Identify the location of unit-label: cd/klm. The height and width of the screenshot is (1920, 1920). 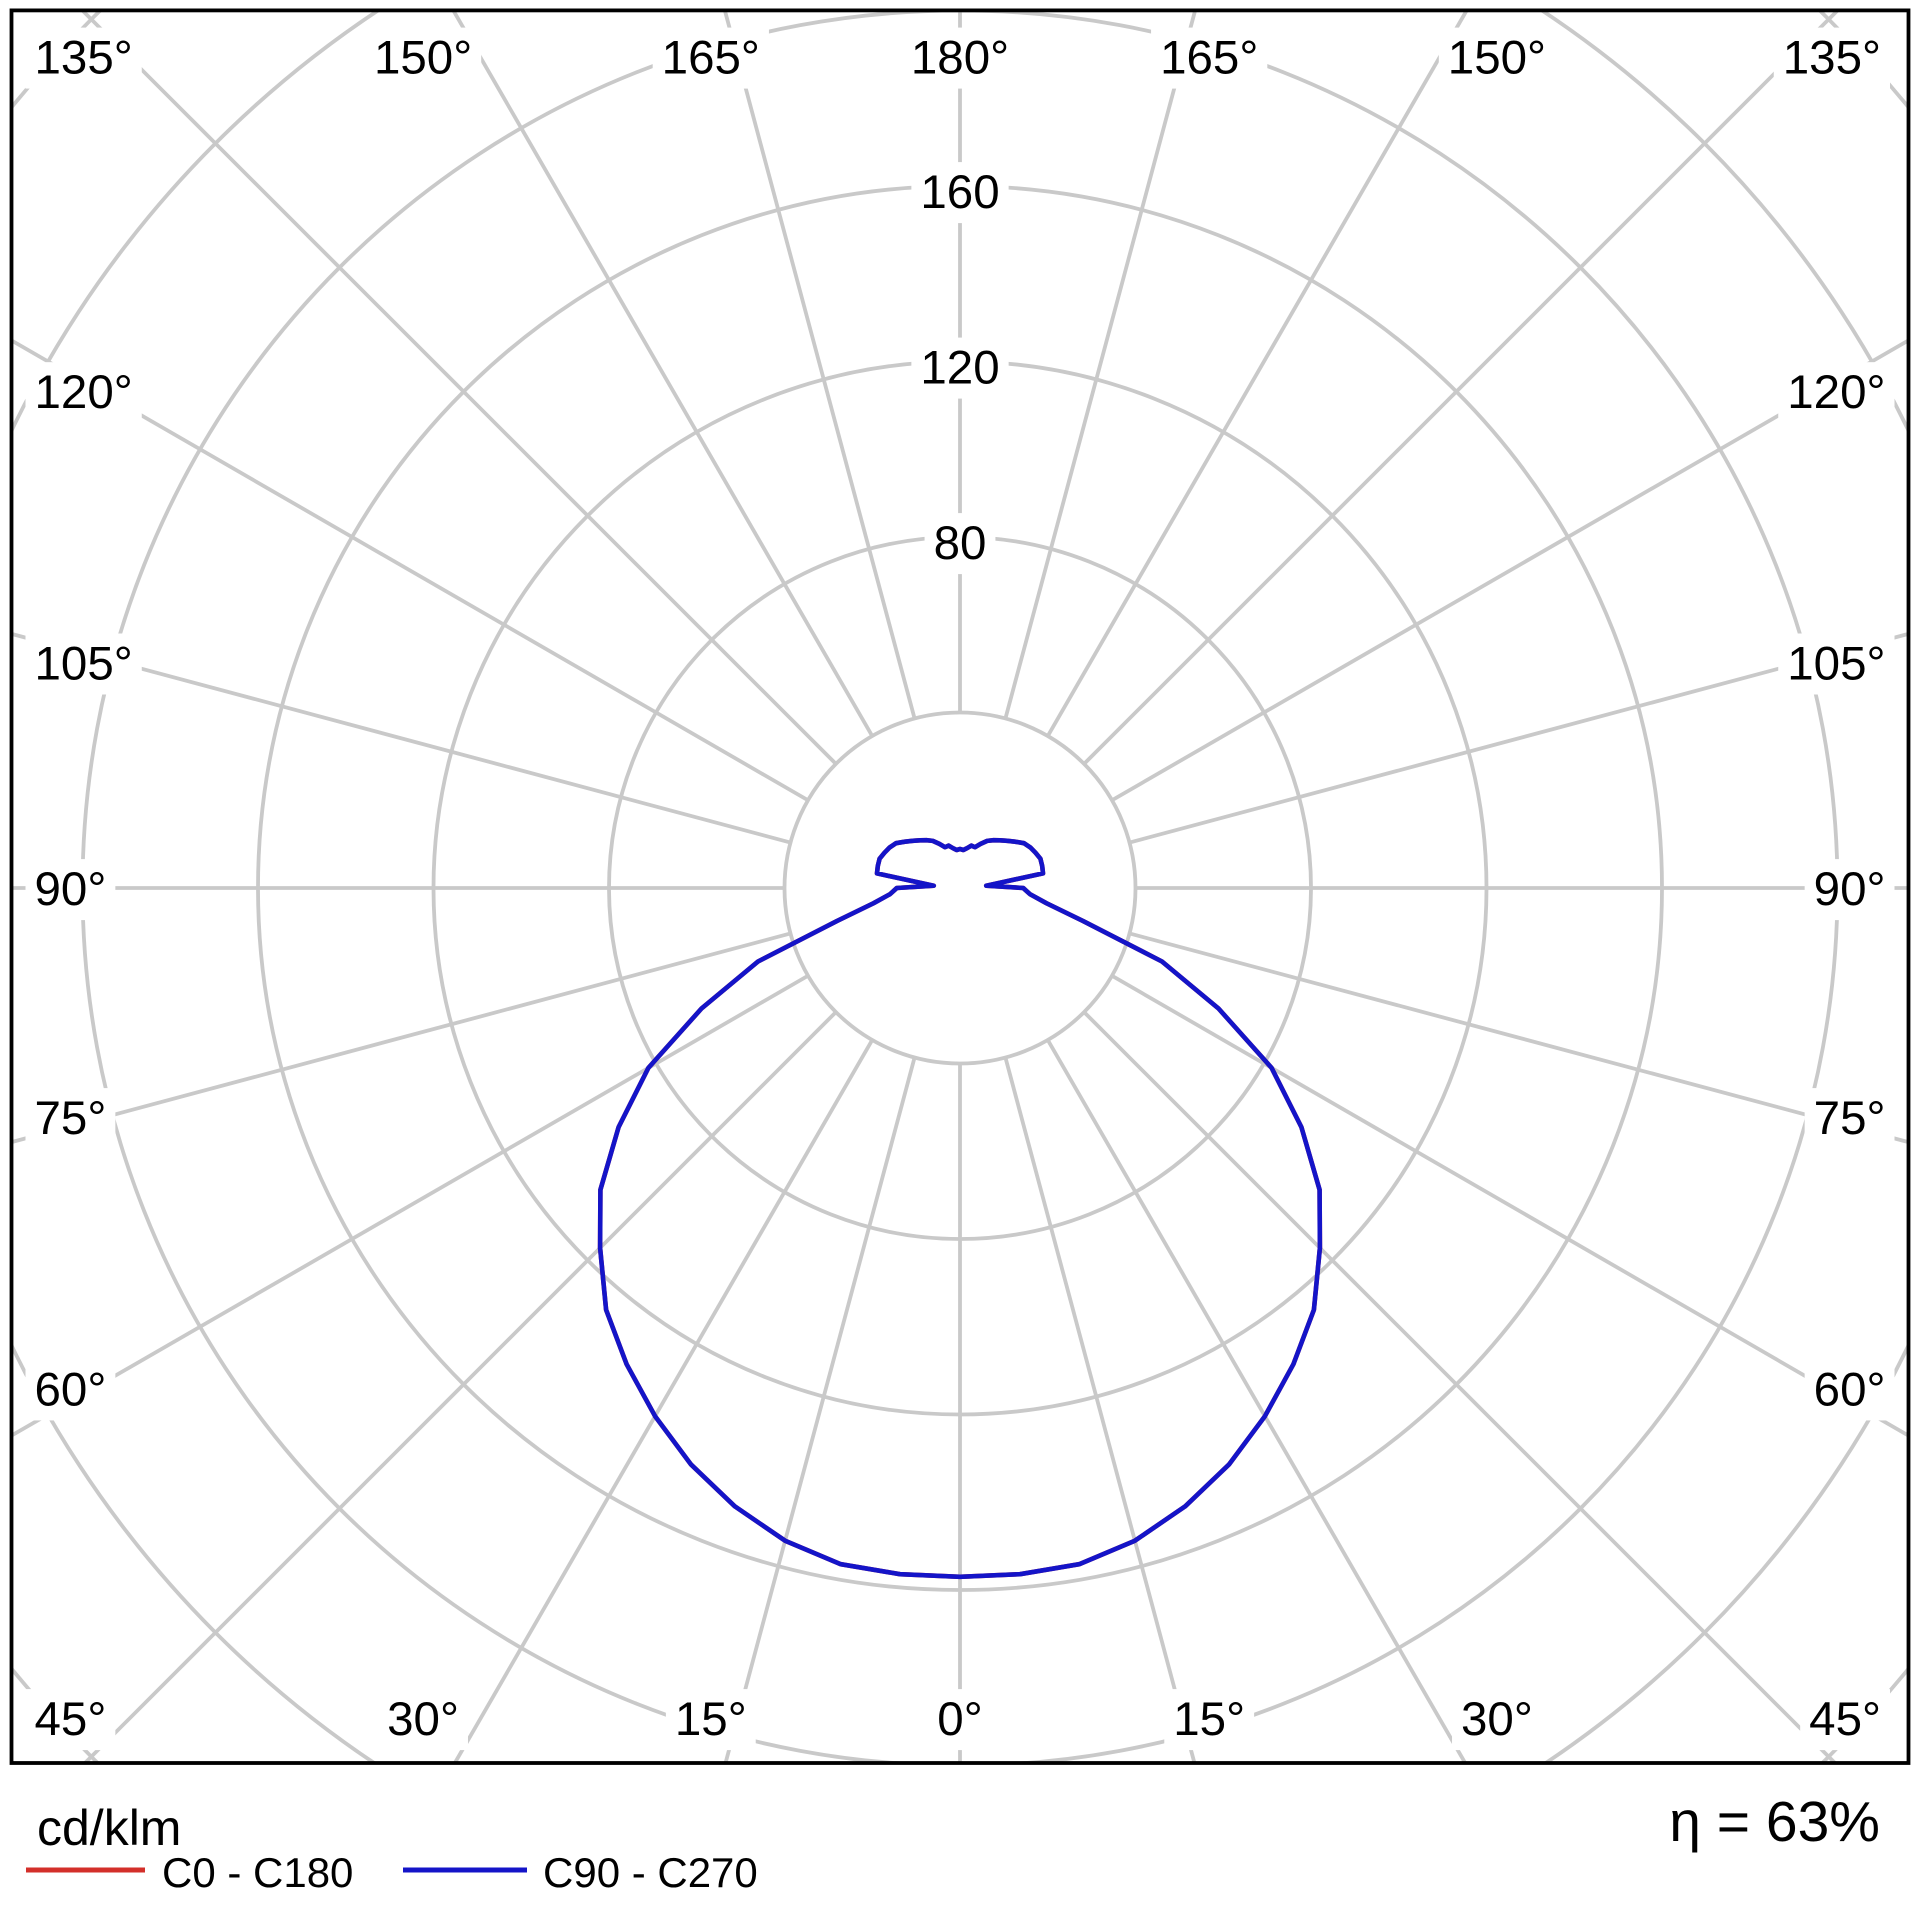
(109, 1828).